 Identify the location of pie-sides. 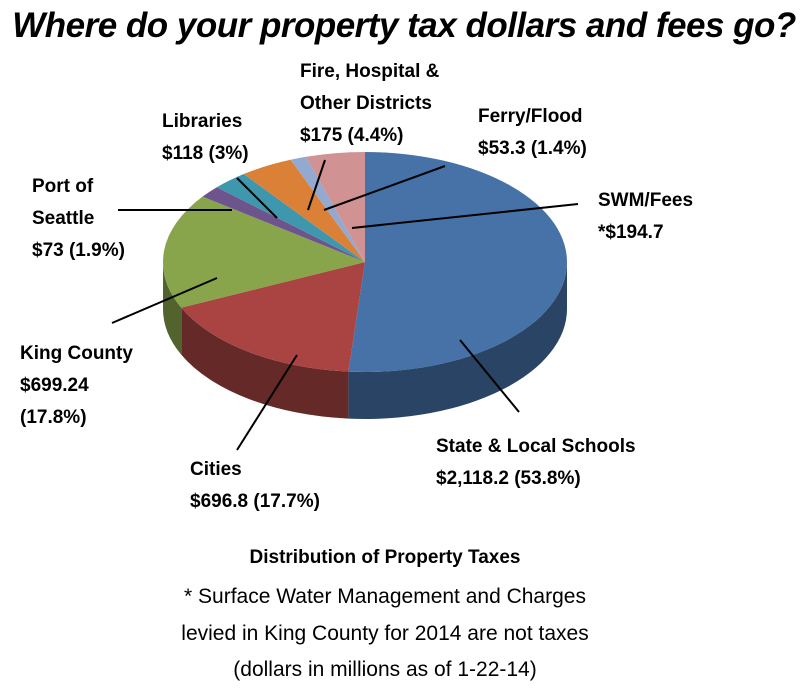
(365, 340).